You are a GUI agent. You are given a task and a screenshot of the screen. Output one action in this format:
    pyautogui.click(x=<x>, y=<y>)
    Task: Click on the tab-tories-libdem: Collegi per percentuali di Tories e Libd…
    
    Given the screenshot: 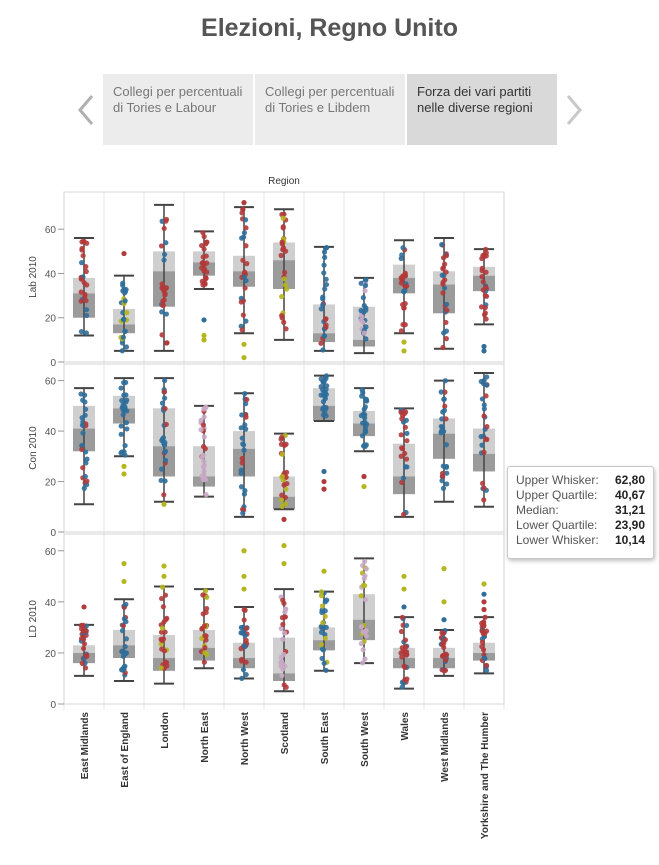 What is the action you would take?
    pyautogui.click(x=330, y=109)
    